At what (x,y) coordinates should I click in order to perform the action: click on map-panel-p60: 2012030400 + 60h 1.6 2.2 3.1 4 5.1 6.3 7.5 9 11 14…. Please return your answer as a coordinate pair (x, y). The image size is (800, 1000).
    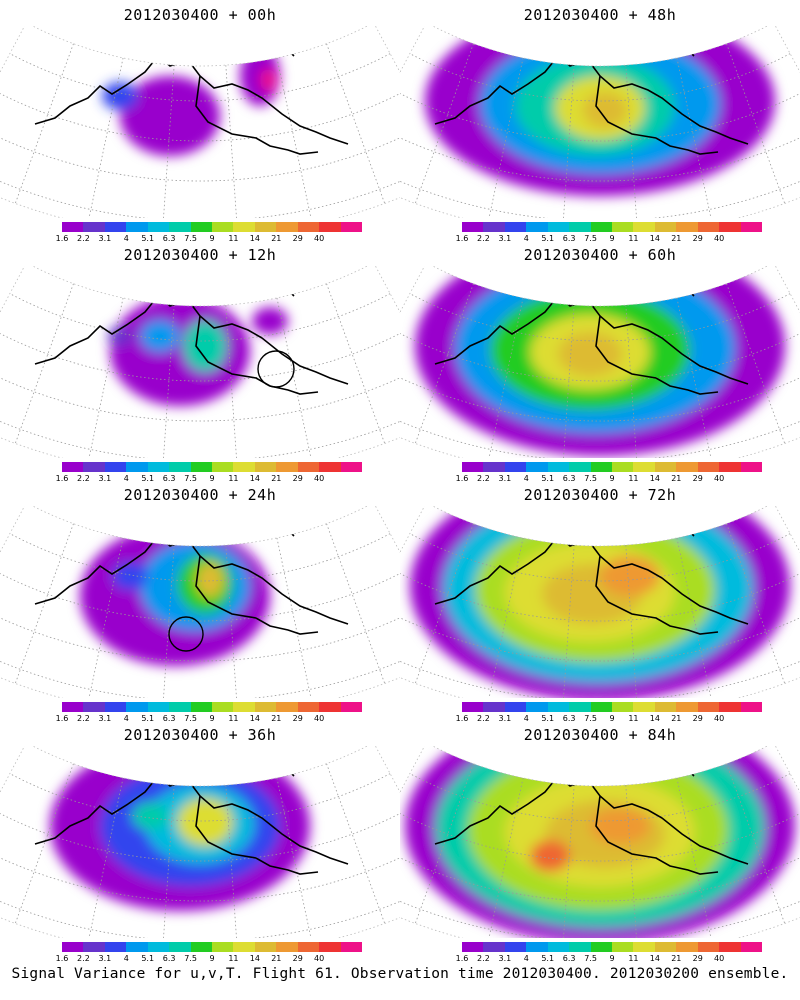
    Looking at the image, I should click on (600, 364).